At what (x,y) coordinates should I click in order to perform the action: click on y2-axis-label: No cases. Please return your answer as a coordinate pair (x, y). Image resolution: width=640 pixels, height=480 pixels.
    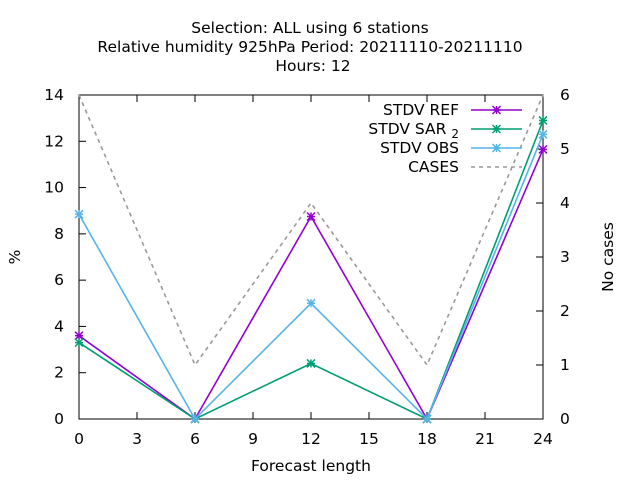
    Looking at the image, I should click on (608, 257).